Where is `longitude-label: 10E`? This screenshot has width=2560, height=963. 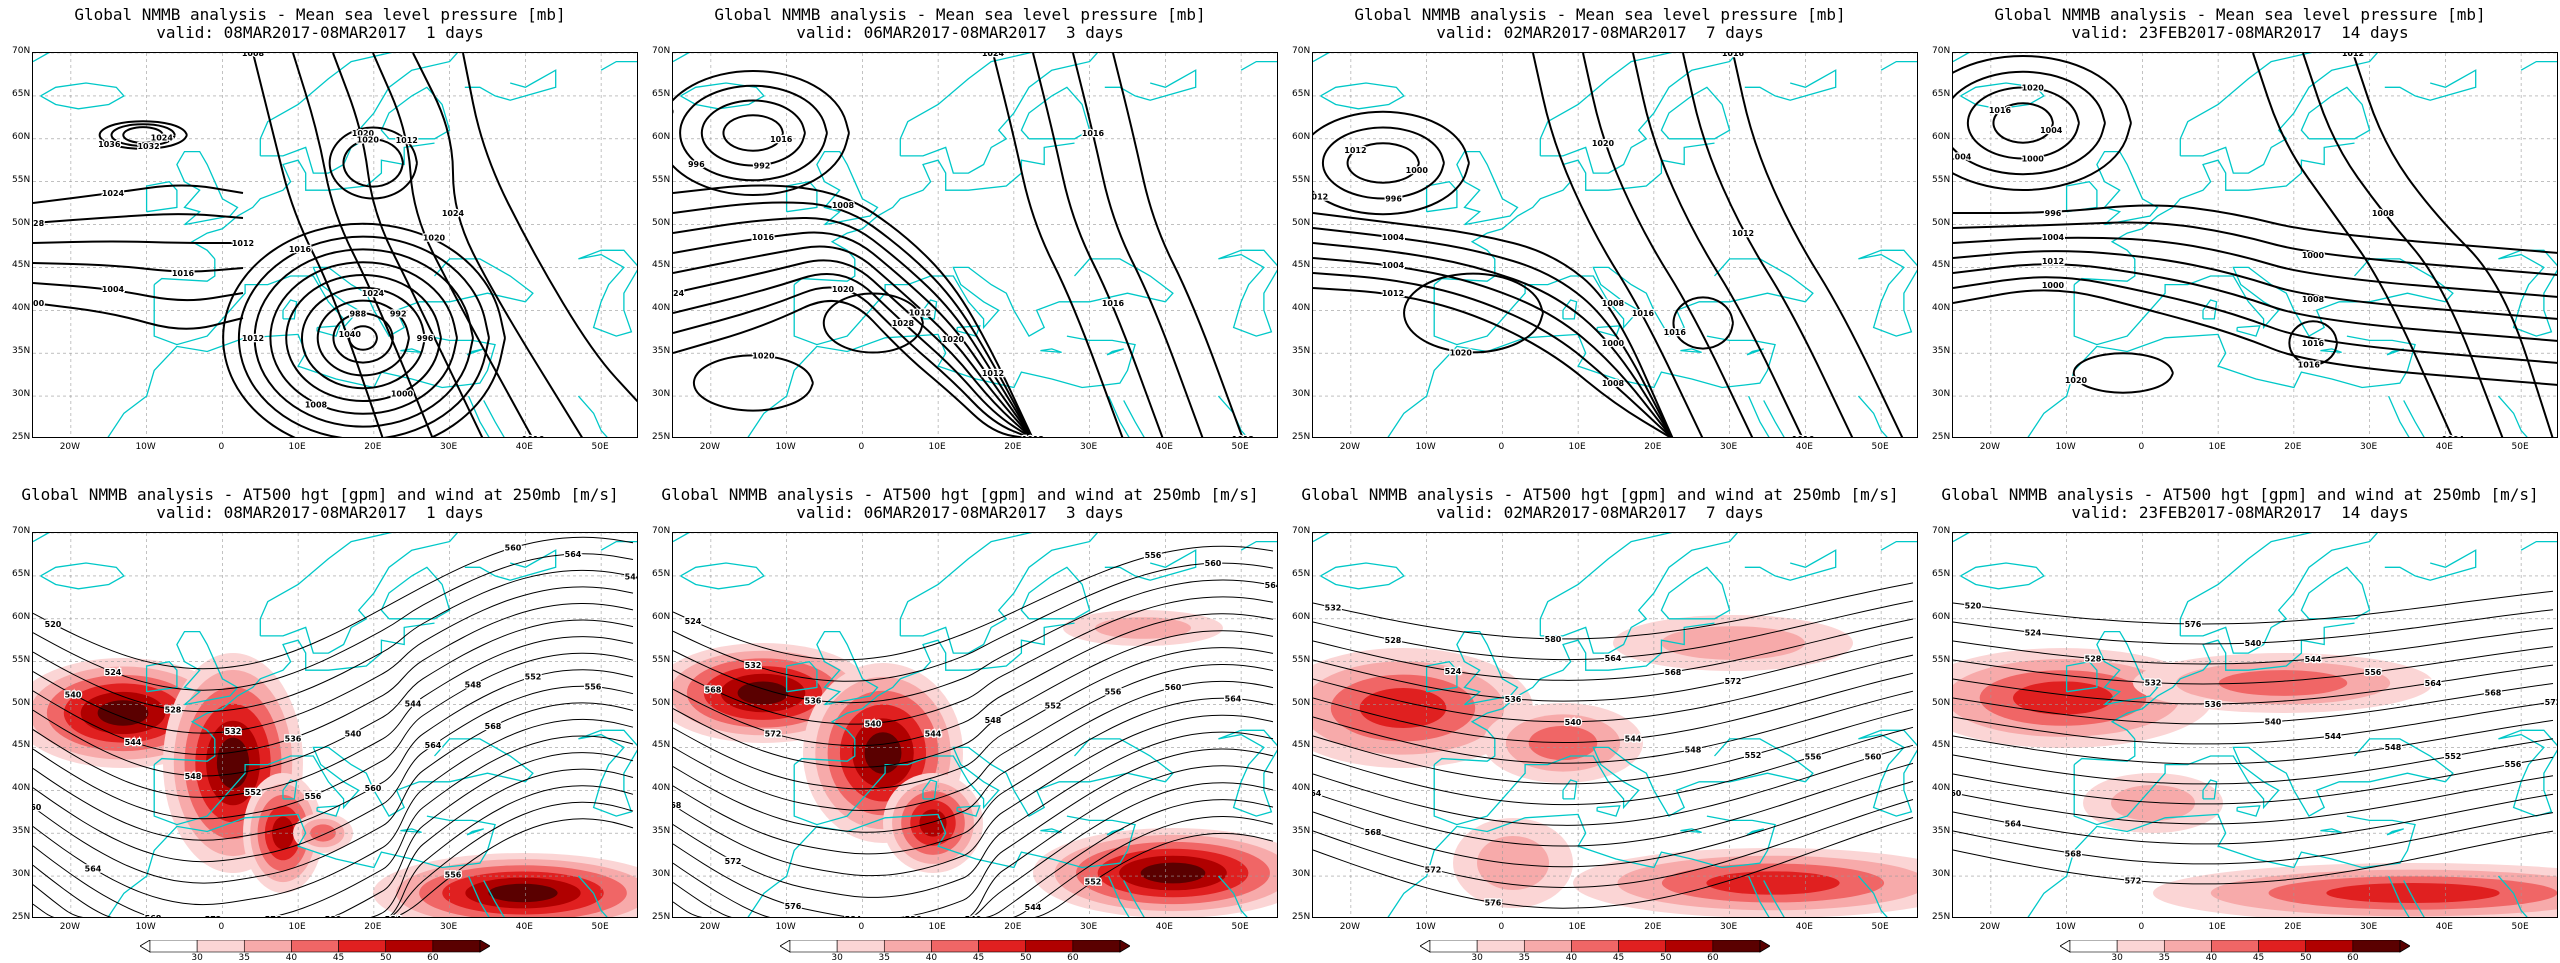 longitude-label: 10E is located at coordinates (2217, 927).